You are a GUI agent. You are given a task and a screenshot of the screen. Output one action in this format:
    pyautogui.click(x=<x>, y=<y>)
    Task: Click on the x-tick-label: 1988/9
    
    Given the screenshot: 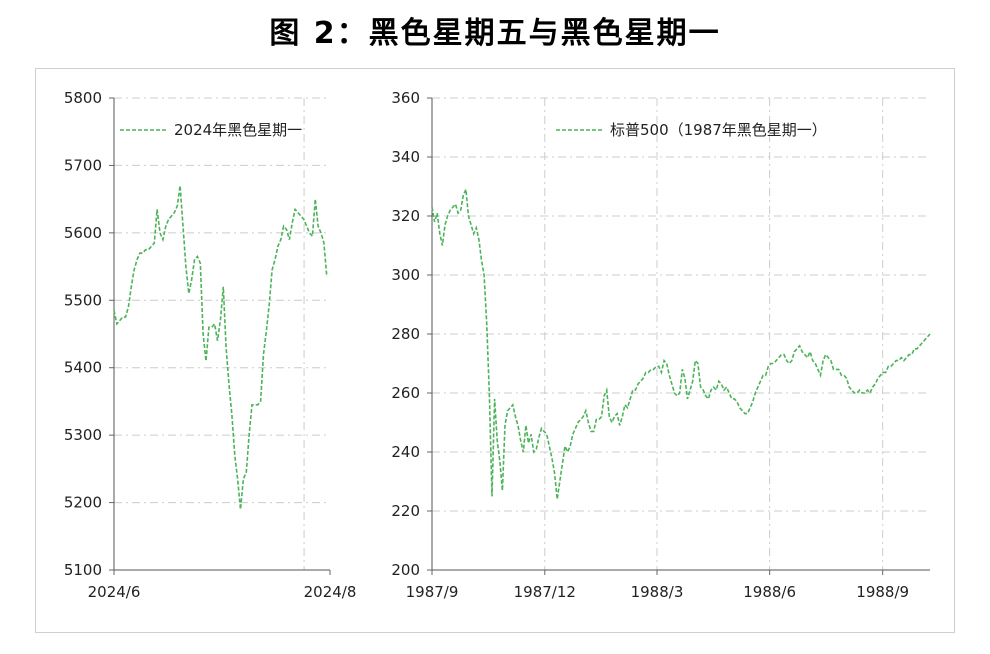 What is the action you would take?
    pyautogui.click(x=882, y=592)
    